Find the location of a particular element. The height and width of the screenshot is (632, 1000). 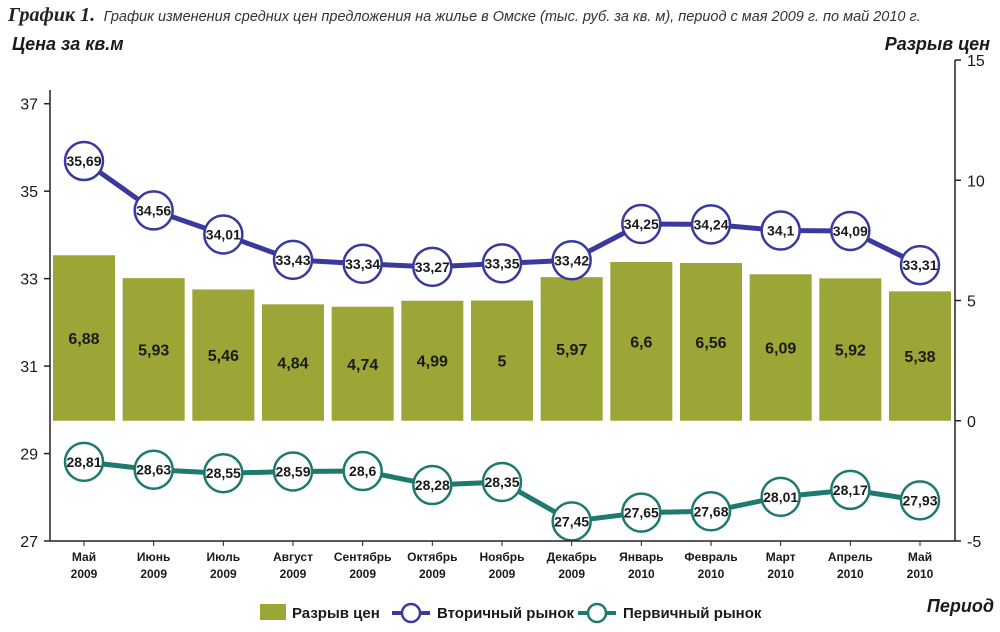

data-point-label: 33,42 is located at coordinates (571, 260).